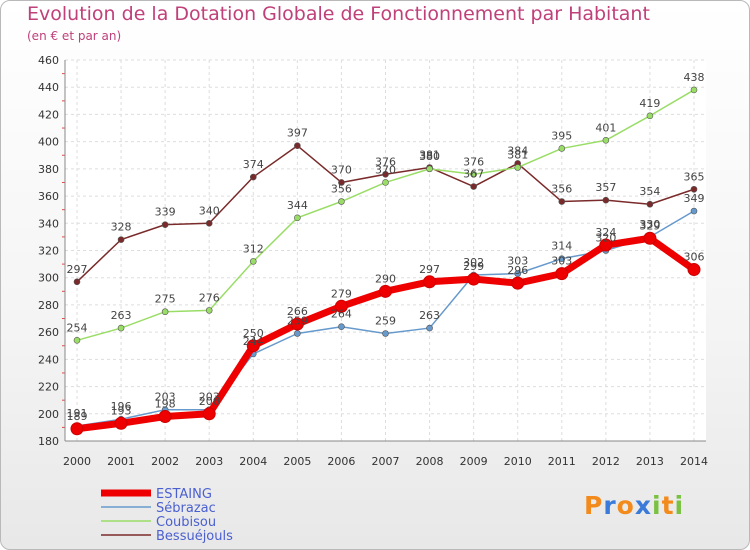 The width and height of the screenshot is (750, 550). What do you see at coordinates (561, 189) in the screenshot?
I see `data-label-bessuejouls: 356` at bounding box center [561, 189].